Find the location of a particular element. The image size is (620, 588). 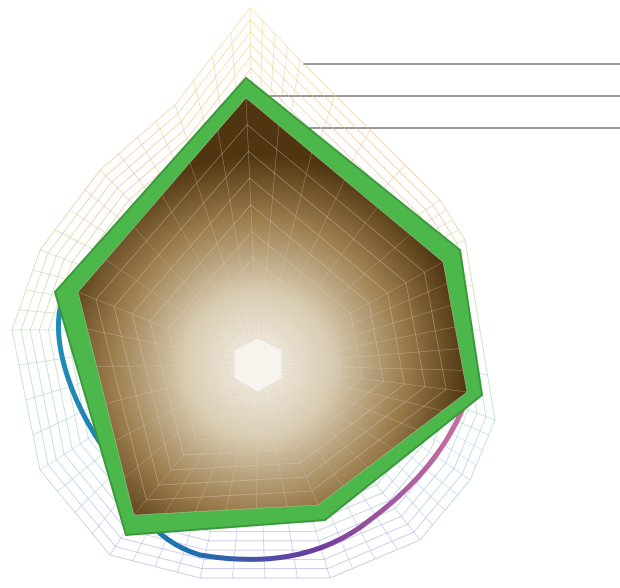

callout-lines is located at coordinates (444, 96).